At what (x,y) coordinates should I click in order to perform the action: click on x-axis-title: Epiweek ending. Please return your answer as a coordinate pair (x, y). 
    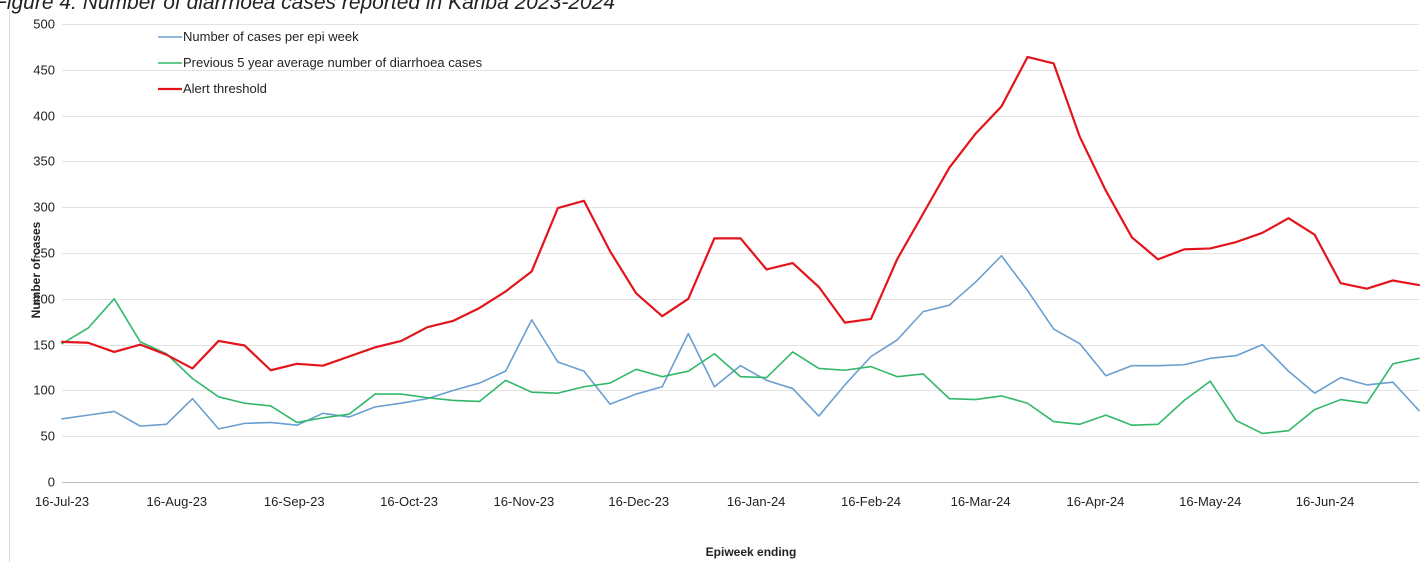
    Looking at the image, I should click on (751, 552).